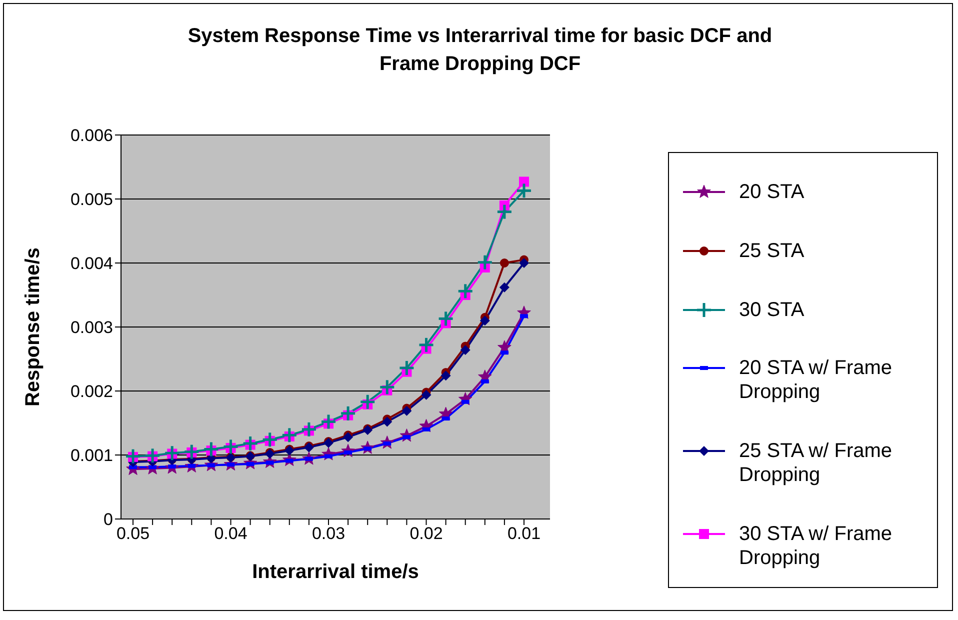 The height and width of the screenshot is (620, 958). What do you see at coordinates (91, 392) in the screenshot?
I see `y-tick-label: 0.002` at bounding box center [91, 392].